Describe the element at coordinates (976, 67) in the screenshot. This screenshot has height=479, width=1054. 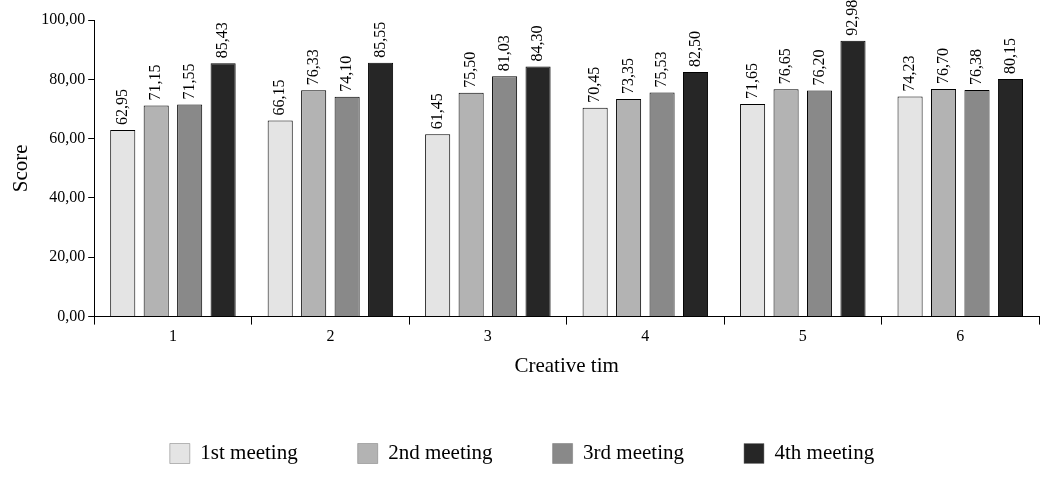
I see `data-label: 76,38` at that location.